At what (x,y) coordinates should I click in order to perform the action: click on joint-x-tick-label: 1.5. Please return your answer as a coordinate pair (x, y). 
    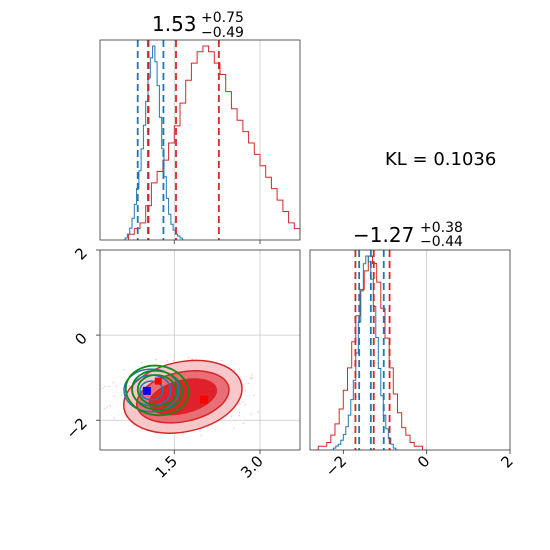
    Looking at the image, I should click on (167, 467).